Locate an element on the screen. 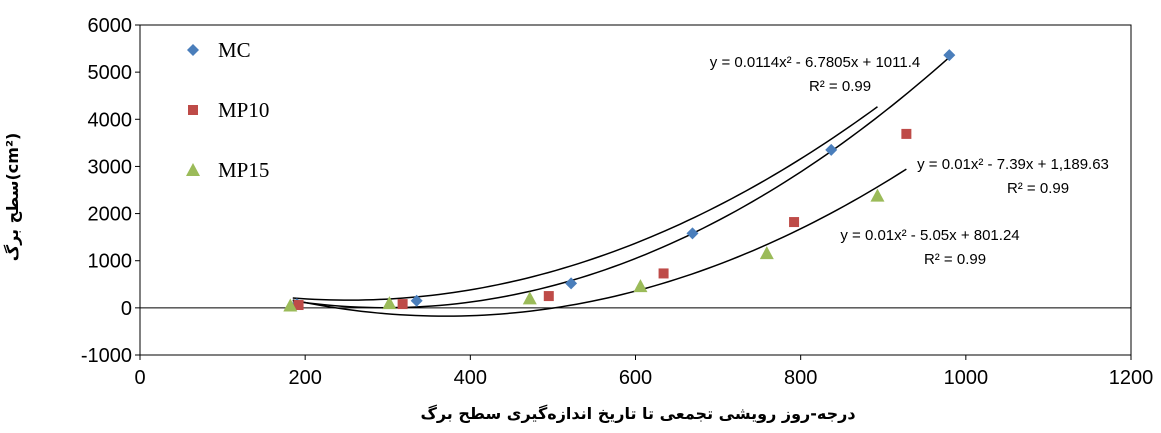  x-tick-label: 1000 is located at coordinates (966, 378).